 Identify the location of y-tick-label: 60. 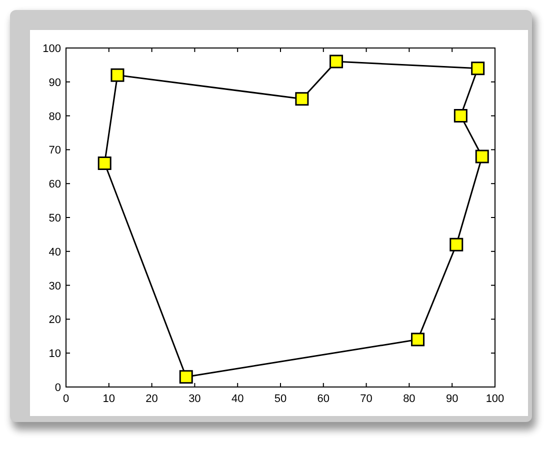
(54, 184).